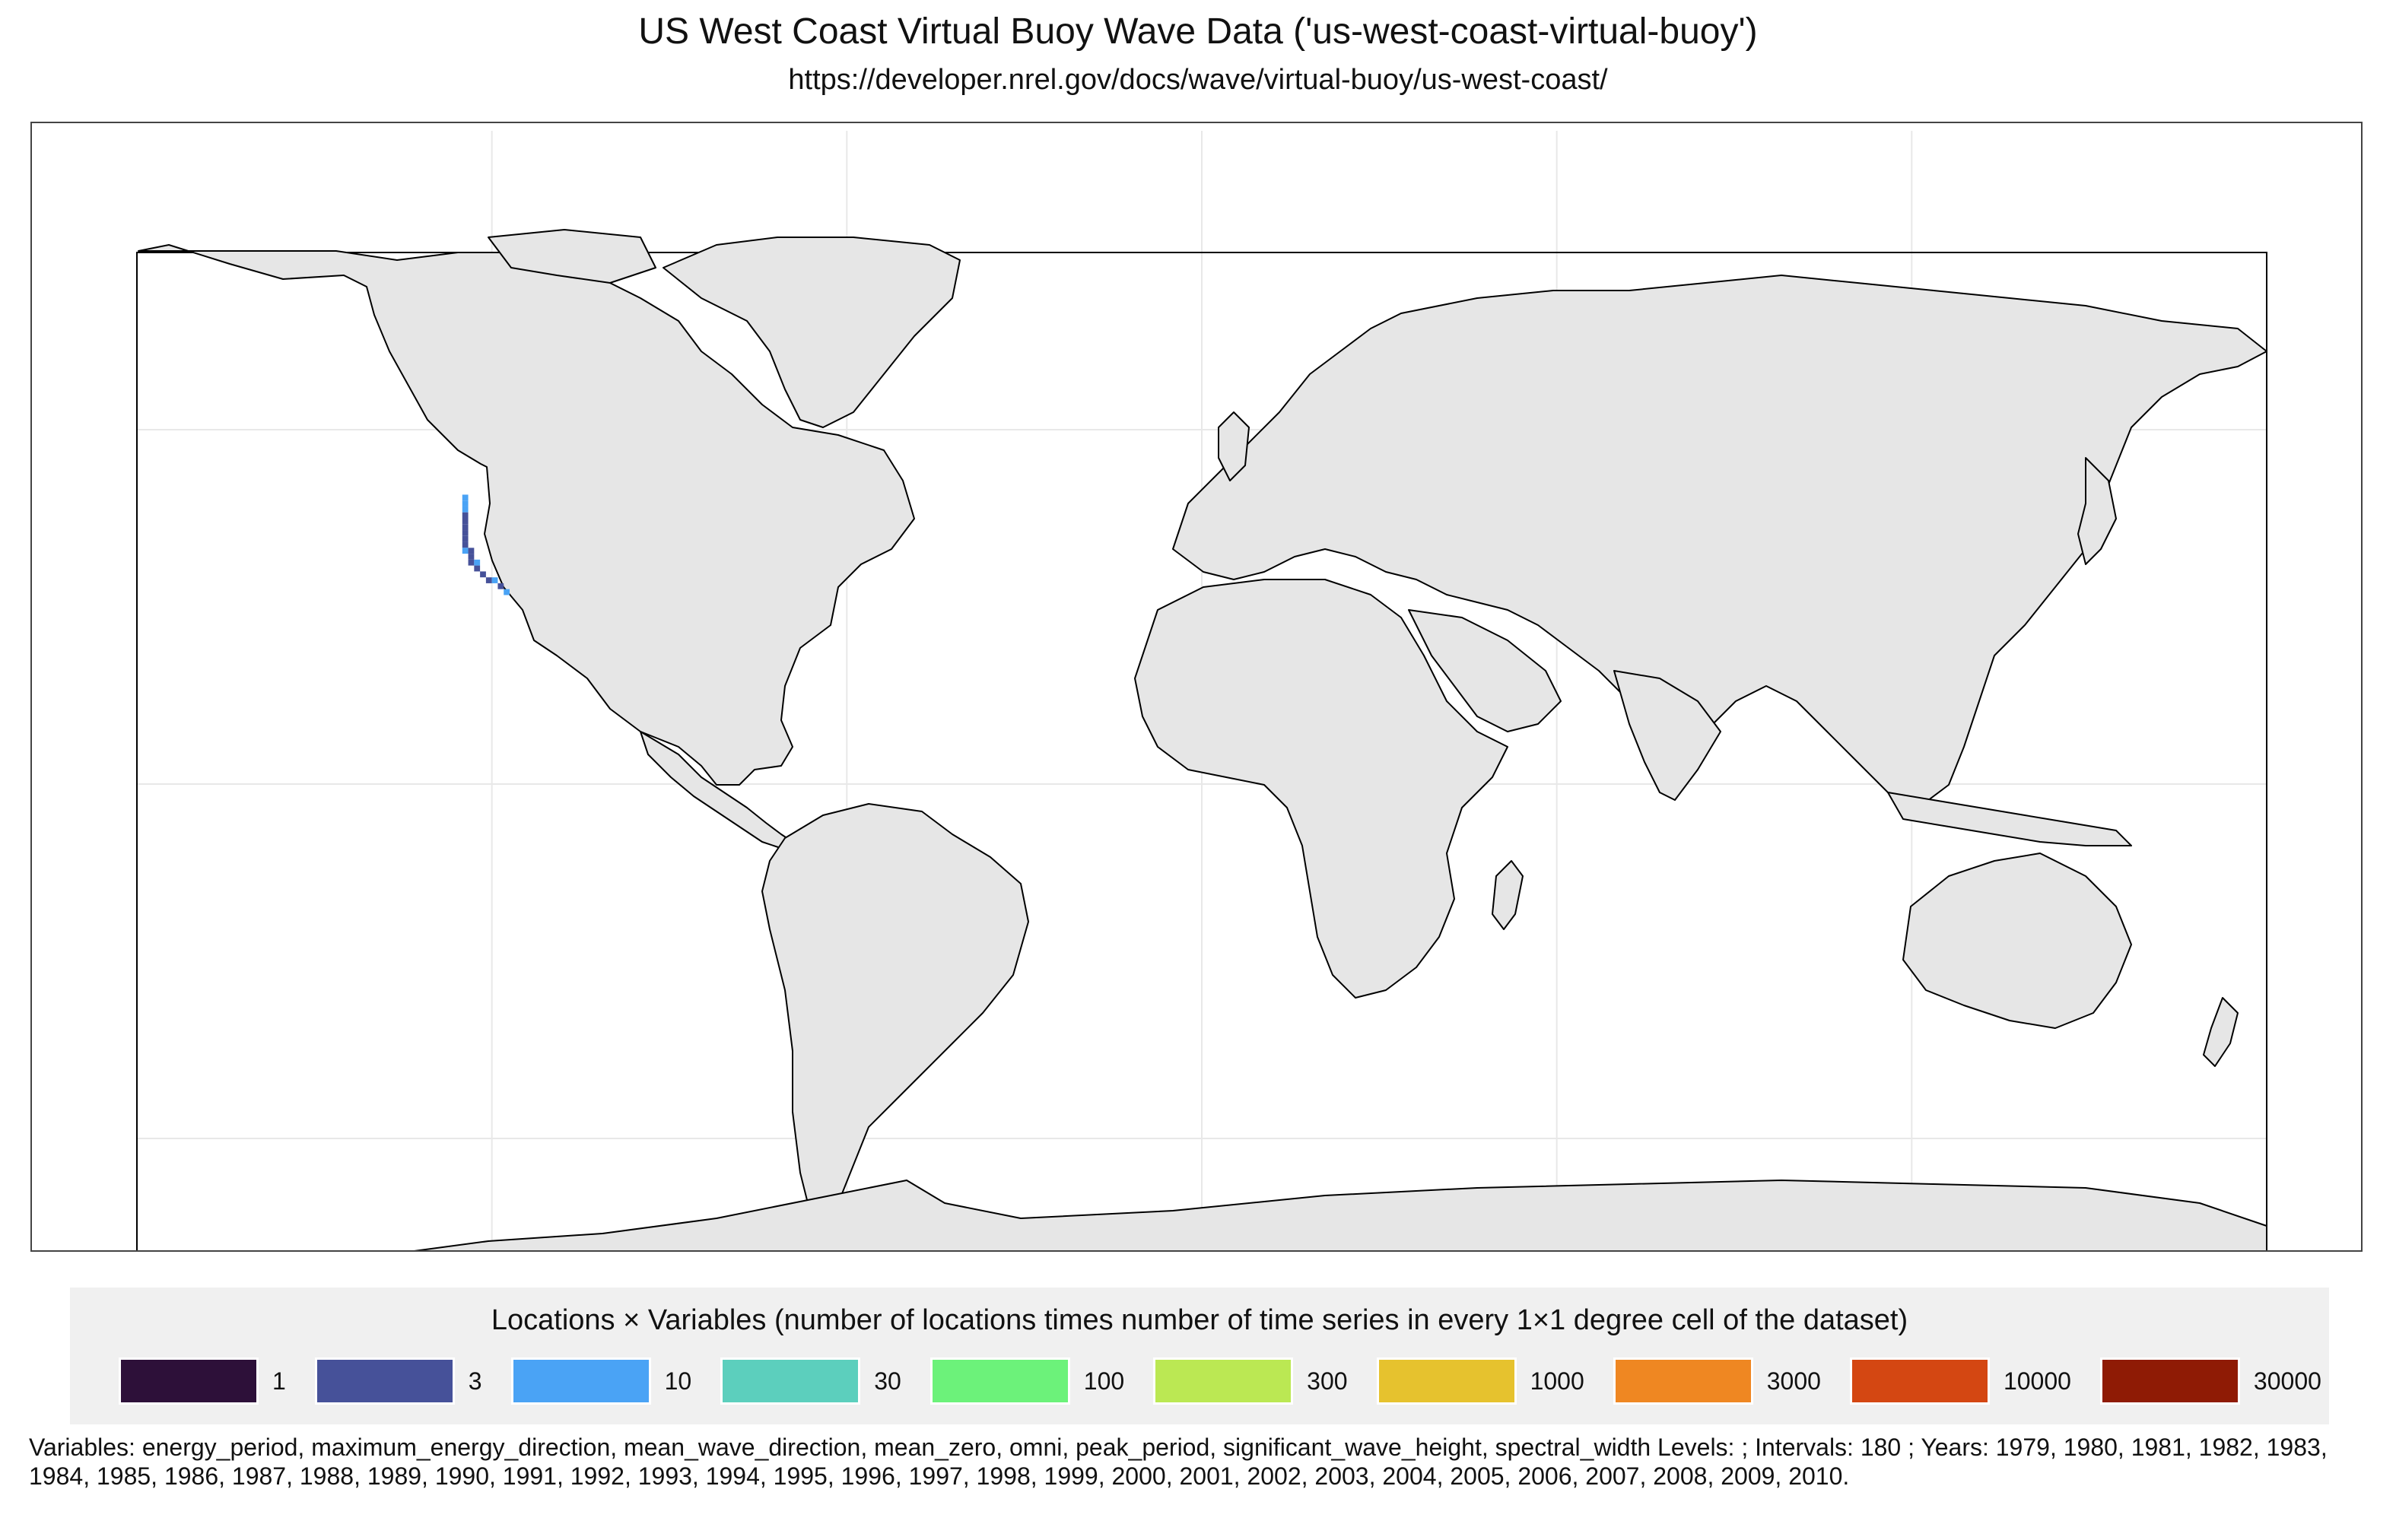  I want to click on arabian-peninsula, so click(1485, 670).